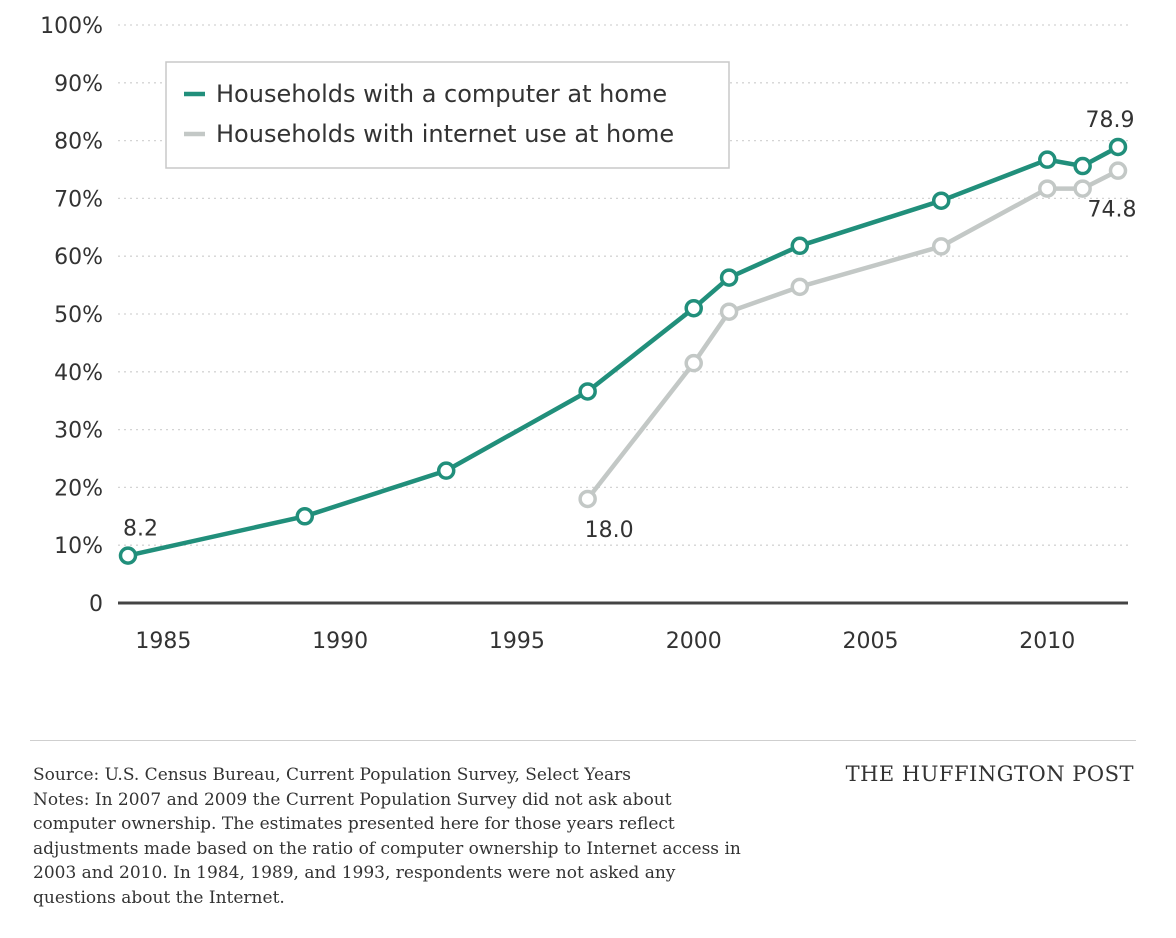 This screenshot has height=938, width=1176. What do you see at coordinates (989, 774) in the screenshot?
I see `brand-wordmark: THE HUFFINGTON POST` at bounding box center [989, 774].